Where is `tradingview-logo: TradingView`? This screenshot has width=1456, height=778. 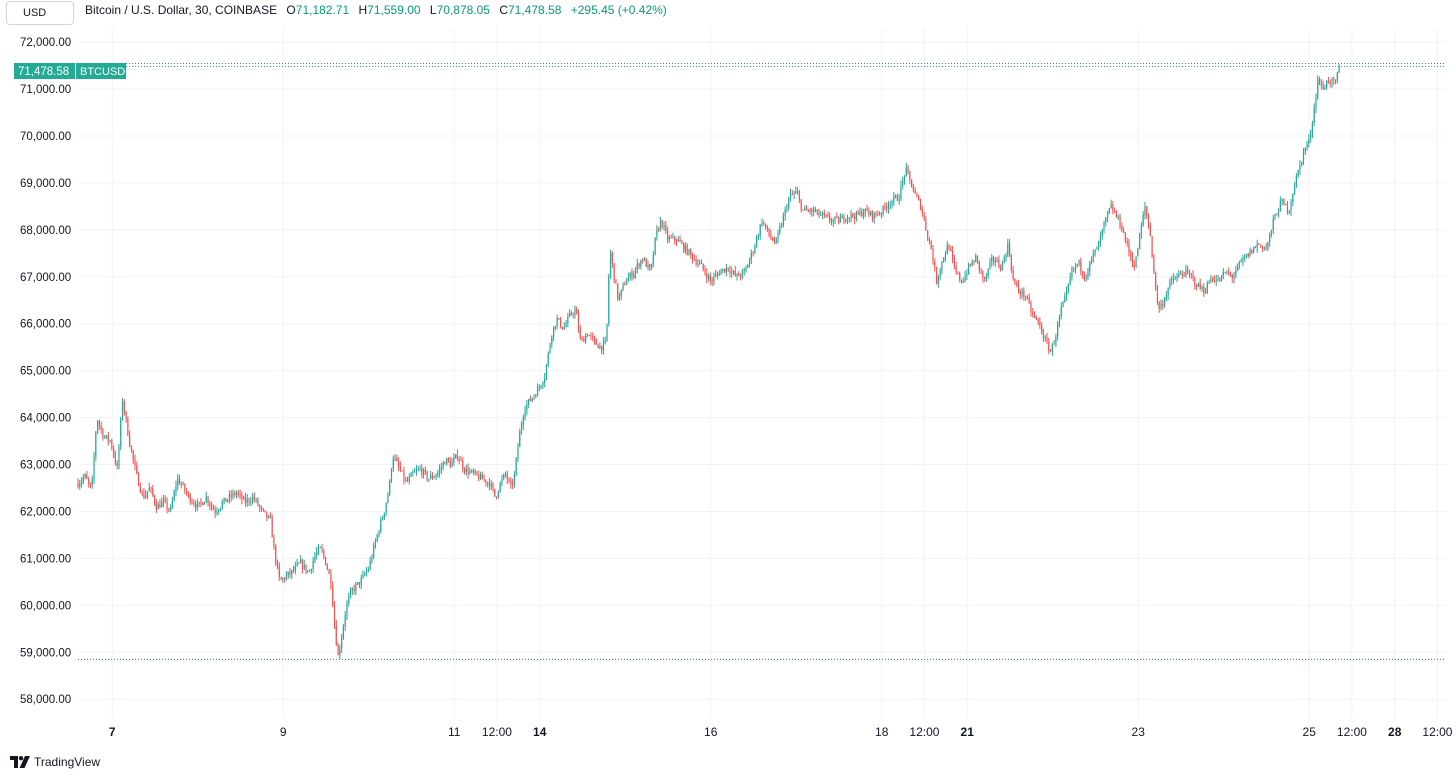 tradingview-logo: TradingView is located at coordinates (55, 762).